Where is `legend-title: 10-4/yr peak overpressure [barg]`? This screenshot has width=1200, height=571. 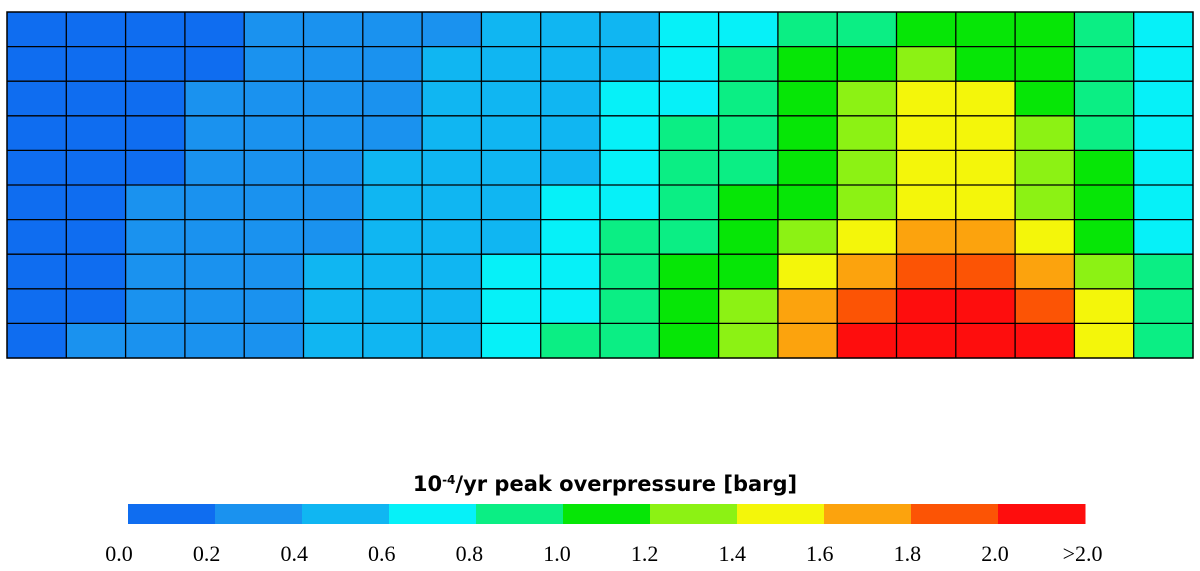 legend-title: 10-4/yr peak overpressure [barg] is located at coordinates (605, 484).